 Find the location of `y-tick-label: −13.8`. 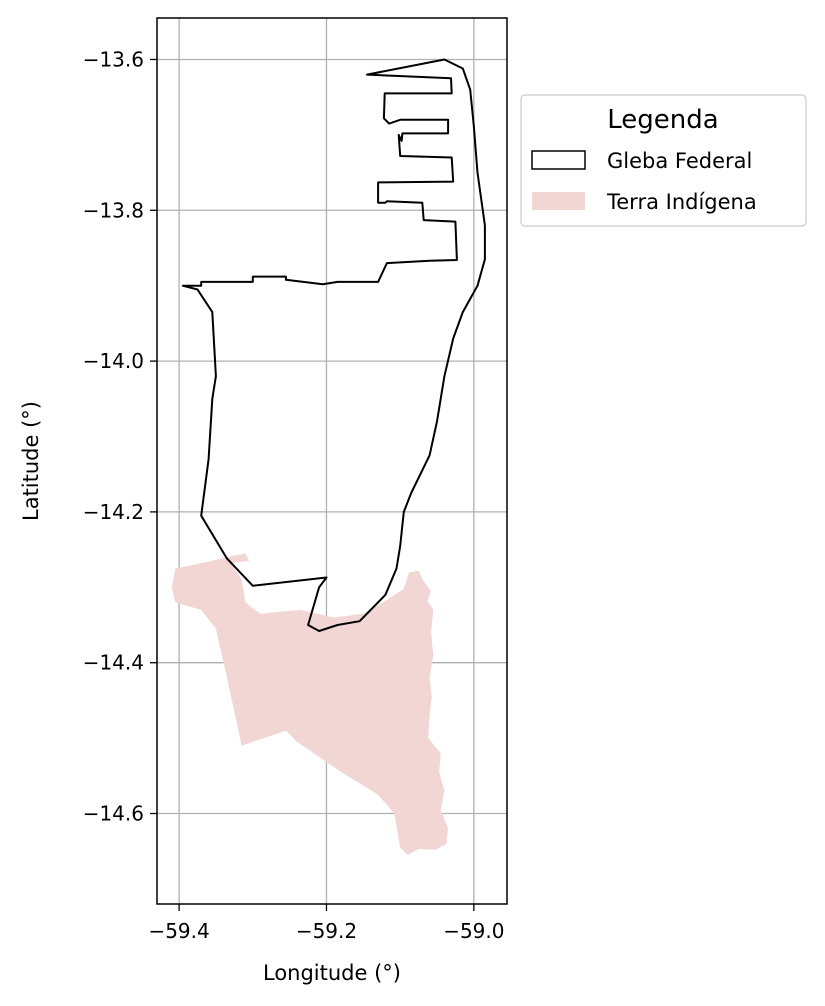

y-tick-label: −13.8 is located at coordinates (113, 210).